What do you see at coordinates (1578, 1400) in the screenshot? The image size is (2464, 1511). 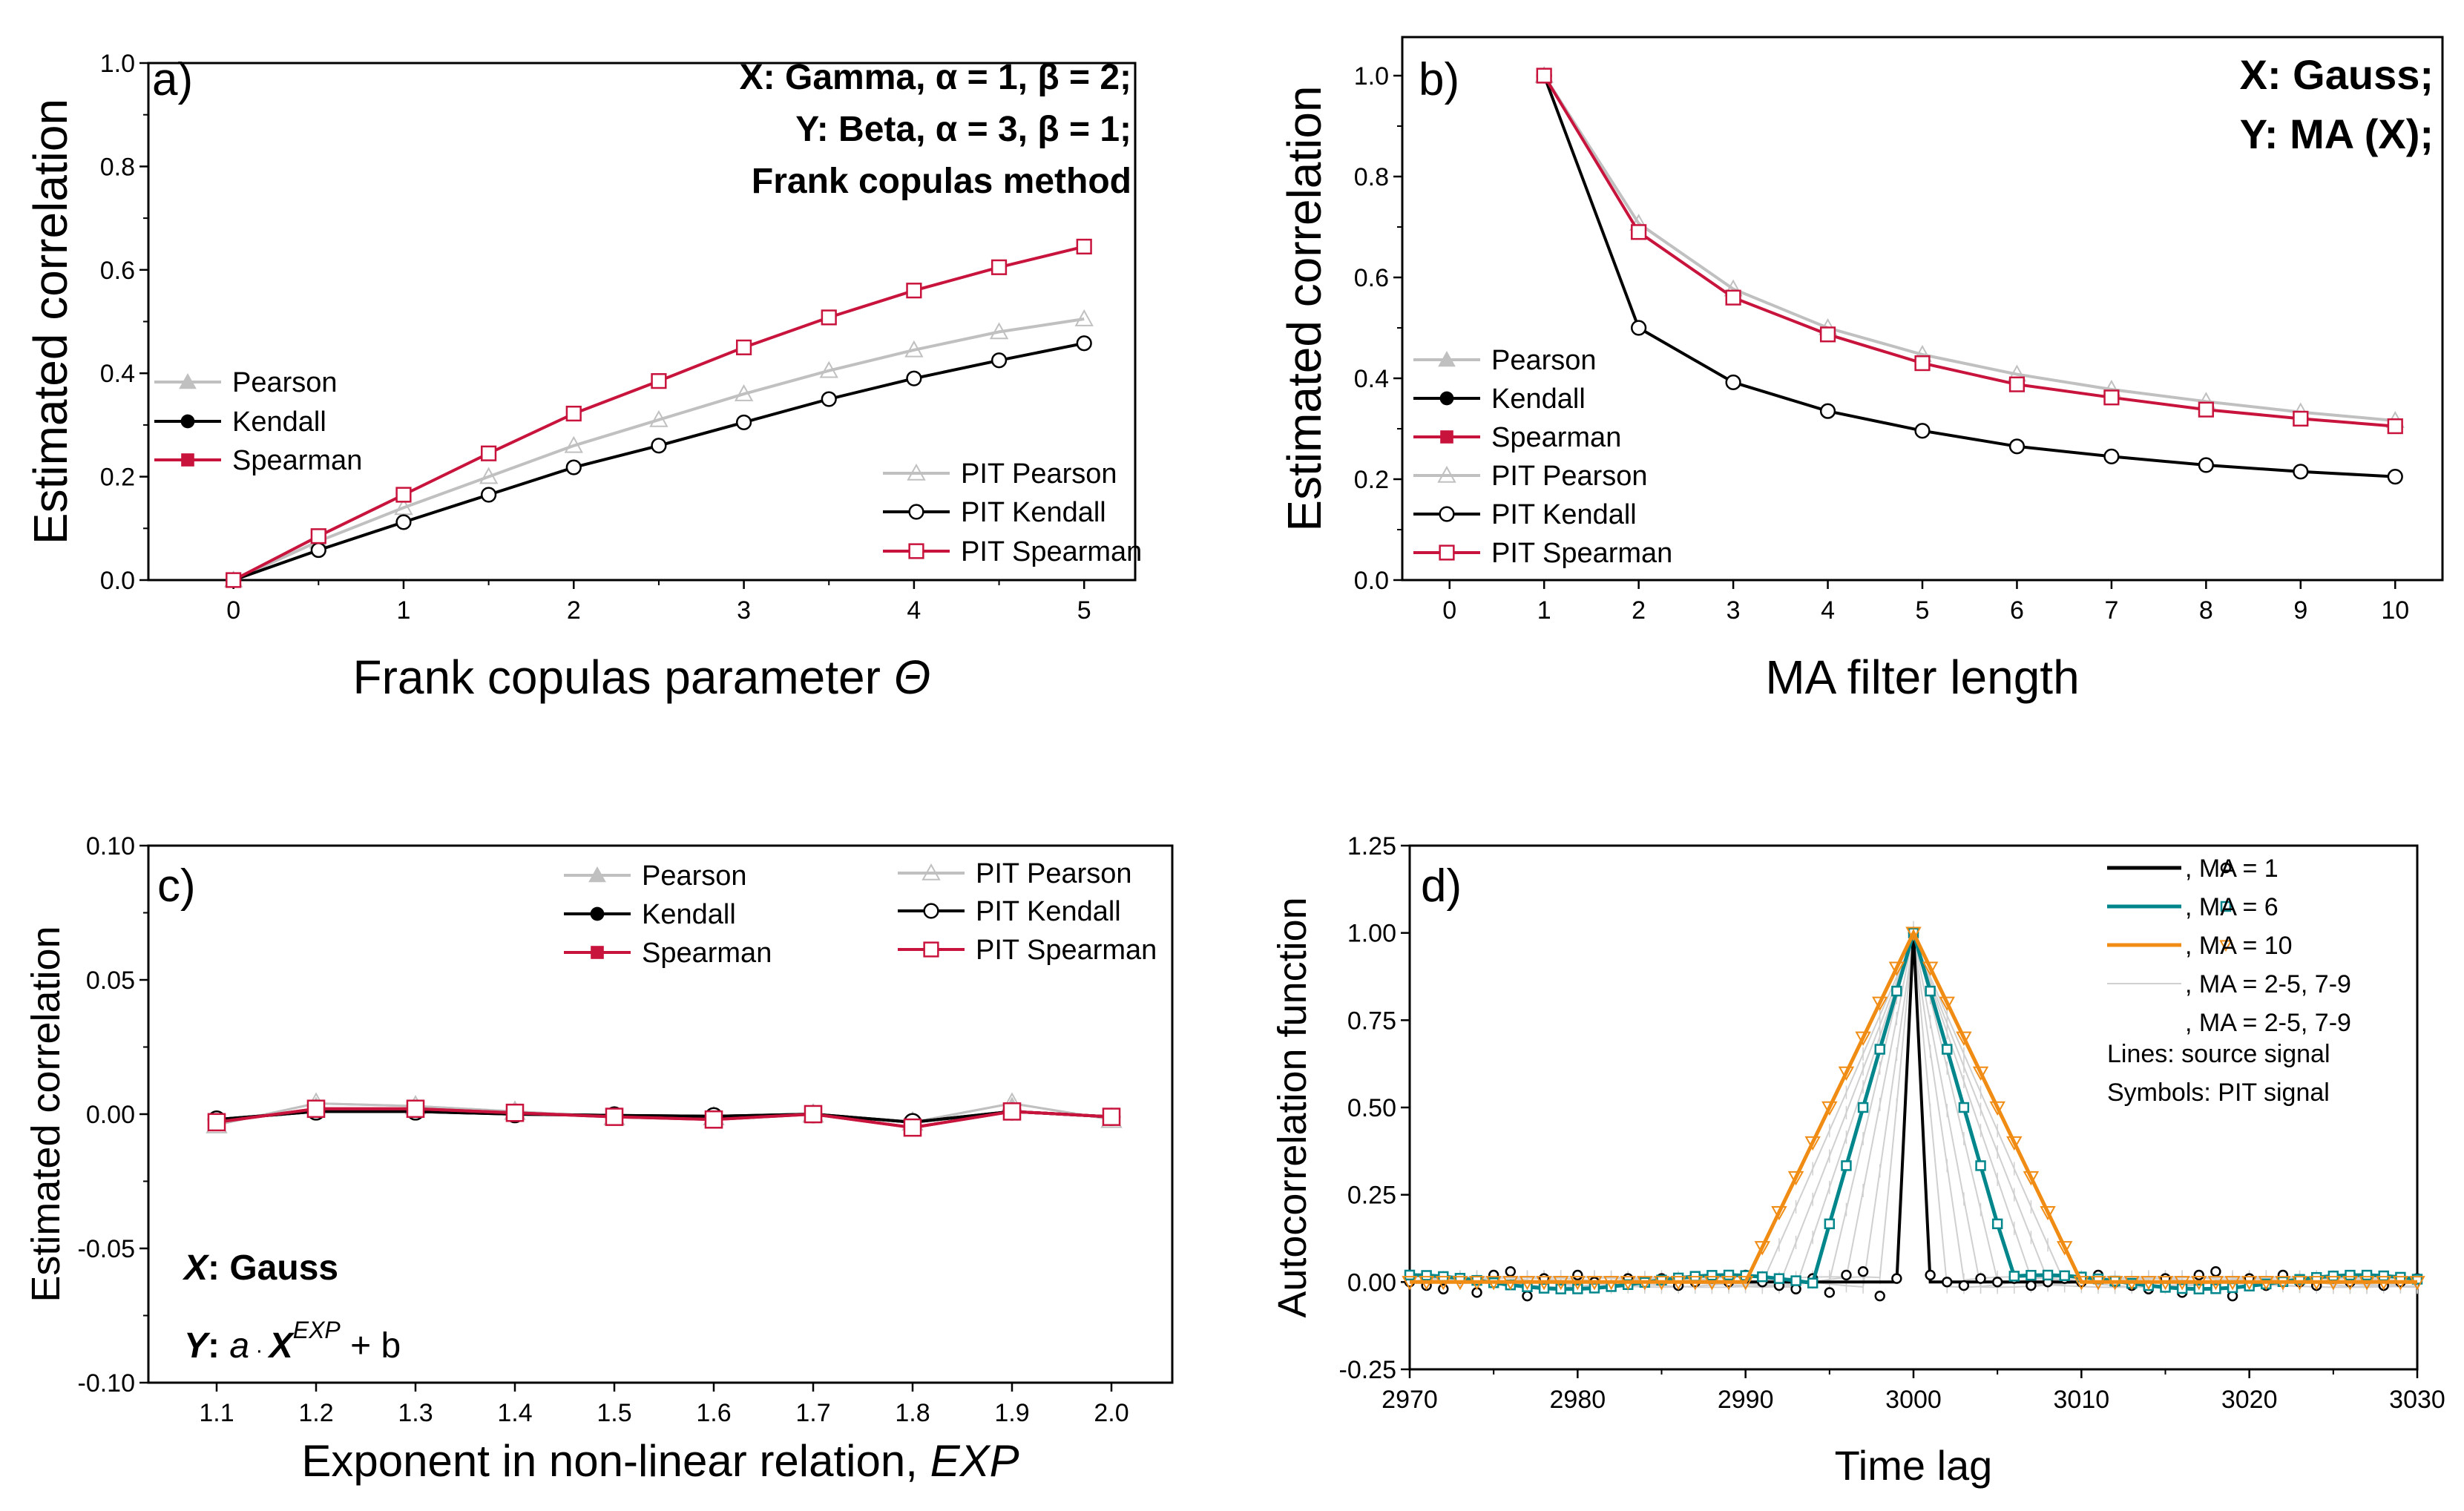 I see `x-tick-label: 2980` at bounding box center [1578, 1400].